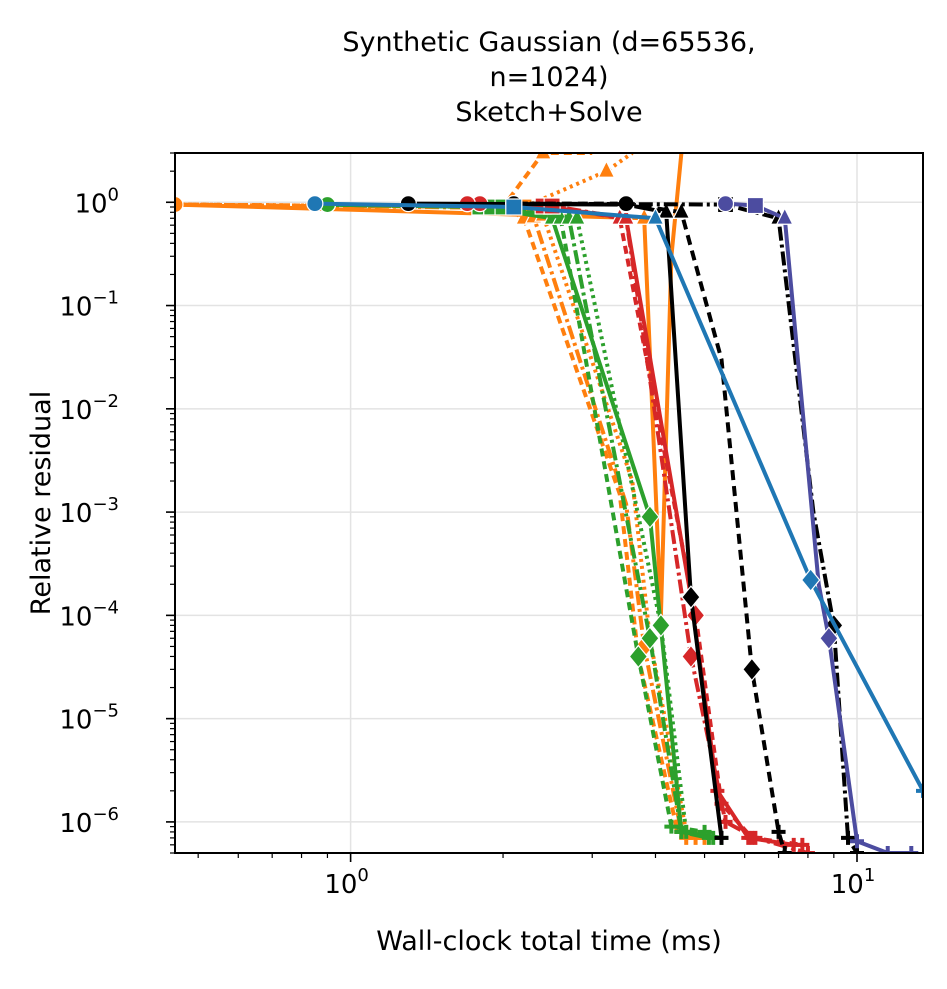 The height and width of the screenshot is (989, 947). What do you see at coordinates (853, 882) in the screenshot?
I see `x-tick-label: 10¹` at bounding box center [853, 882].